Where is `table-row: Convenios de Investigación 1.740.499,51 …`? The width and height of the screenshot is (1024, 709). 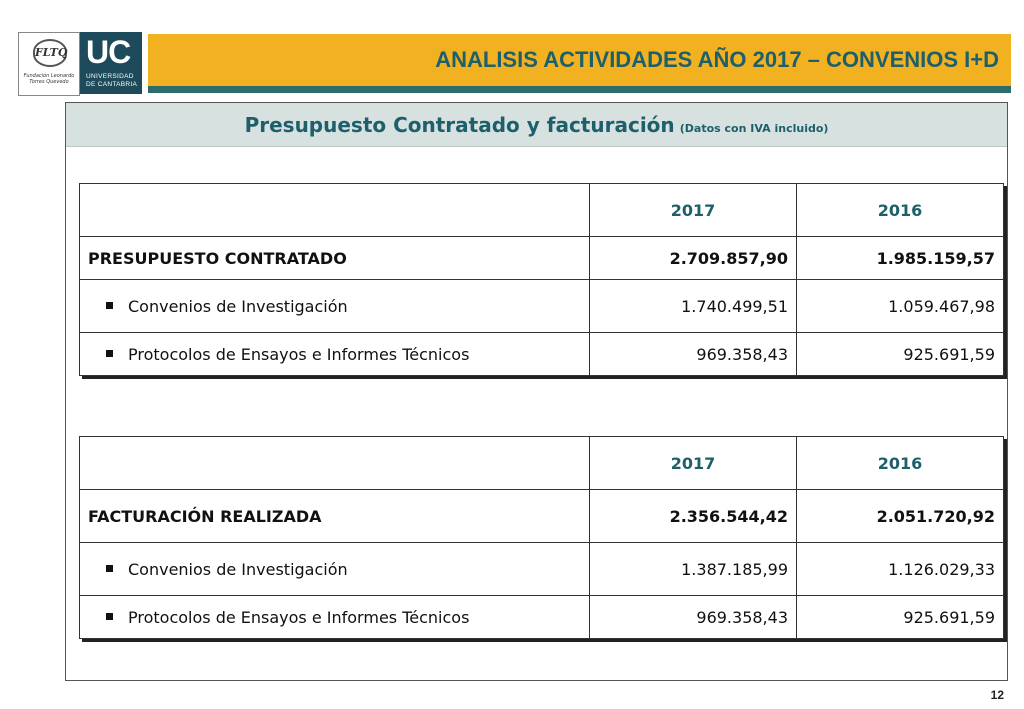 table-row: Convenios de Investigación 1.740.499,51 … is located at coordinates (541, 306).